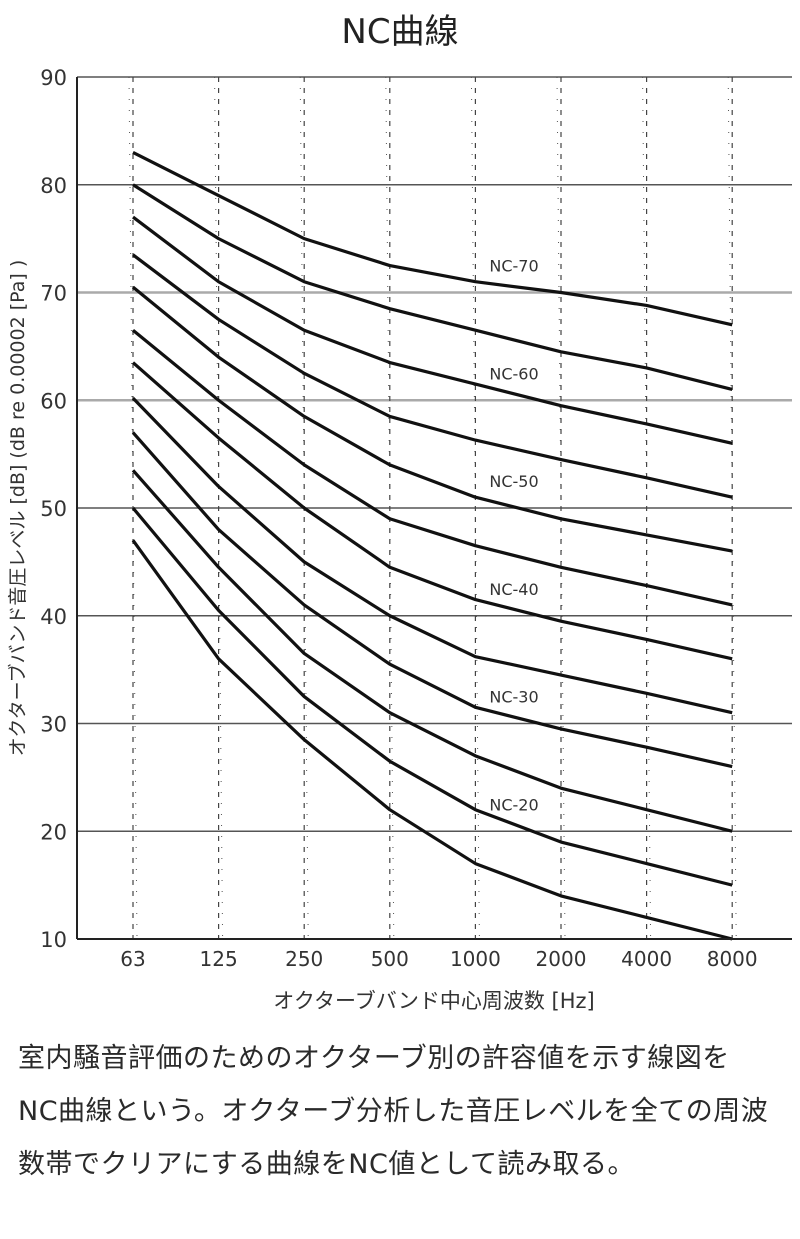 This screenshot has height=1239, width=800. What do you see at coordinates (327, 1164) in the screenshot?
I see `description-line: 数帯でクリアにする曲線をNC値として読み取る。` at bounding box center [327, 1164].